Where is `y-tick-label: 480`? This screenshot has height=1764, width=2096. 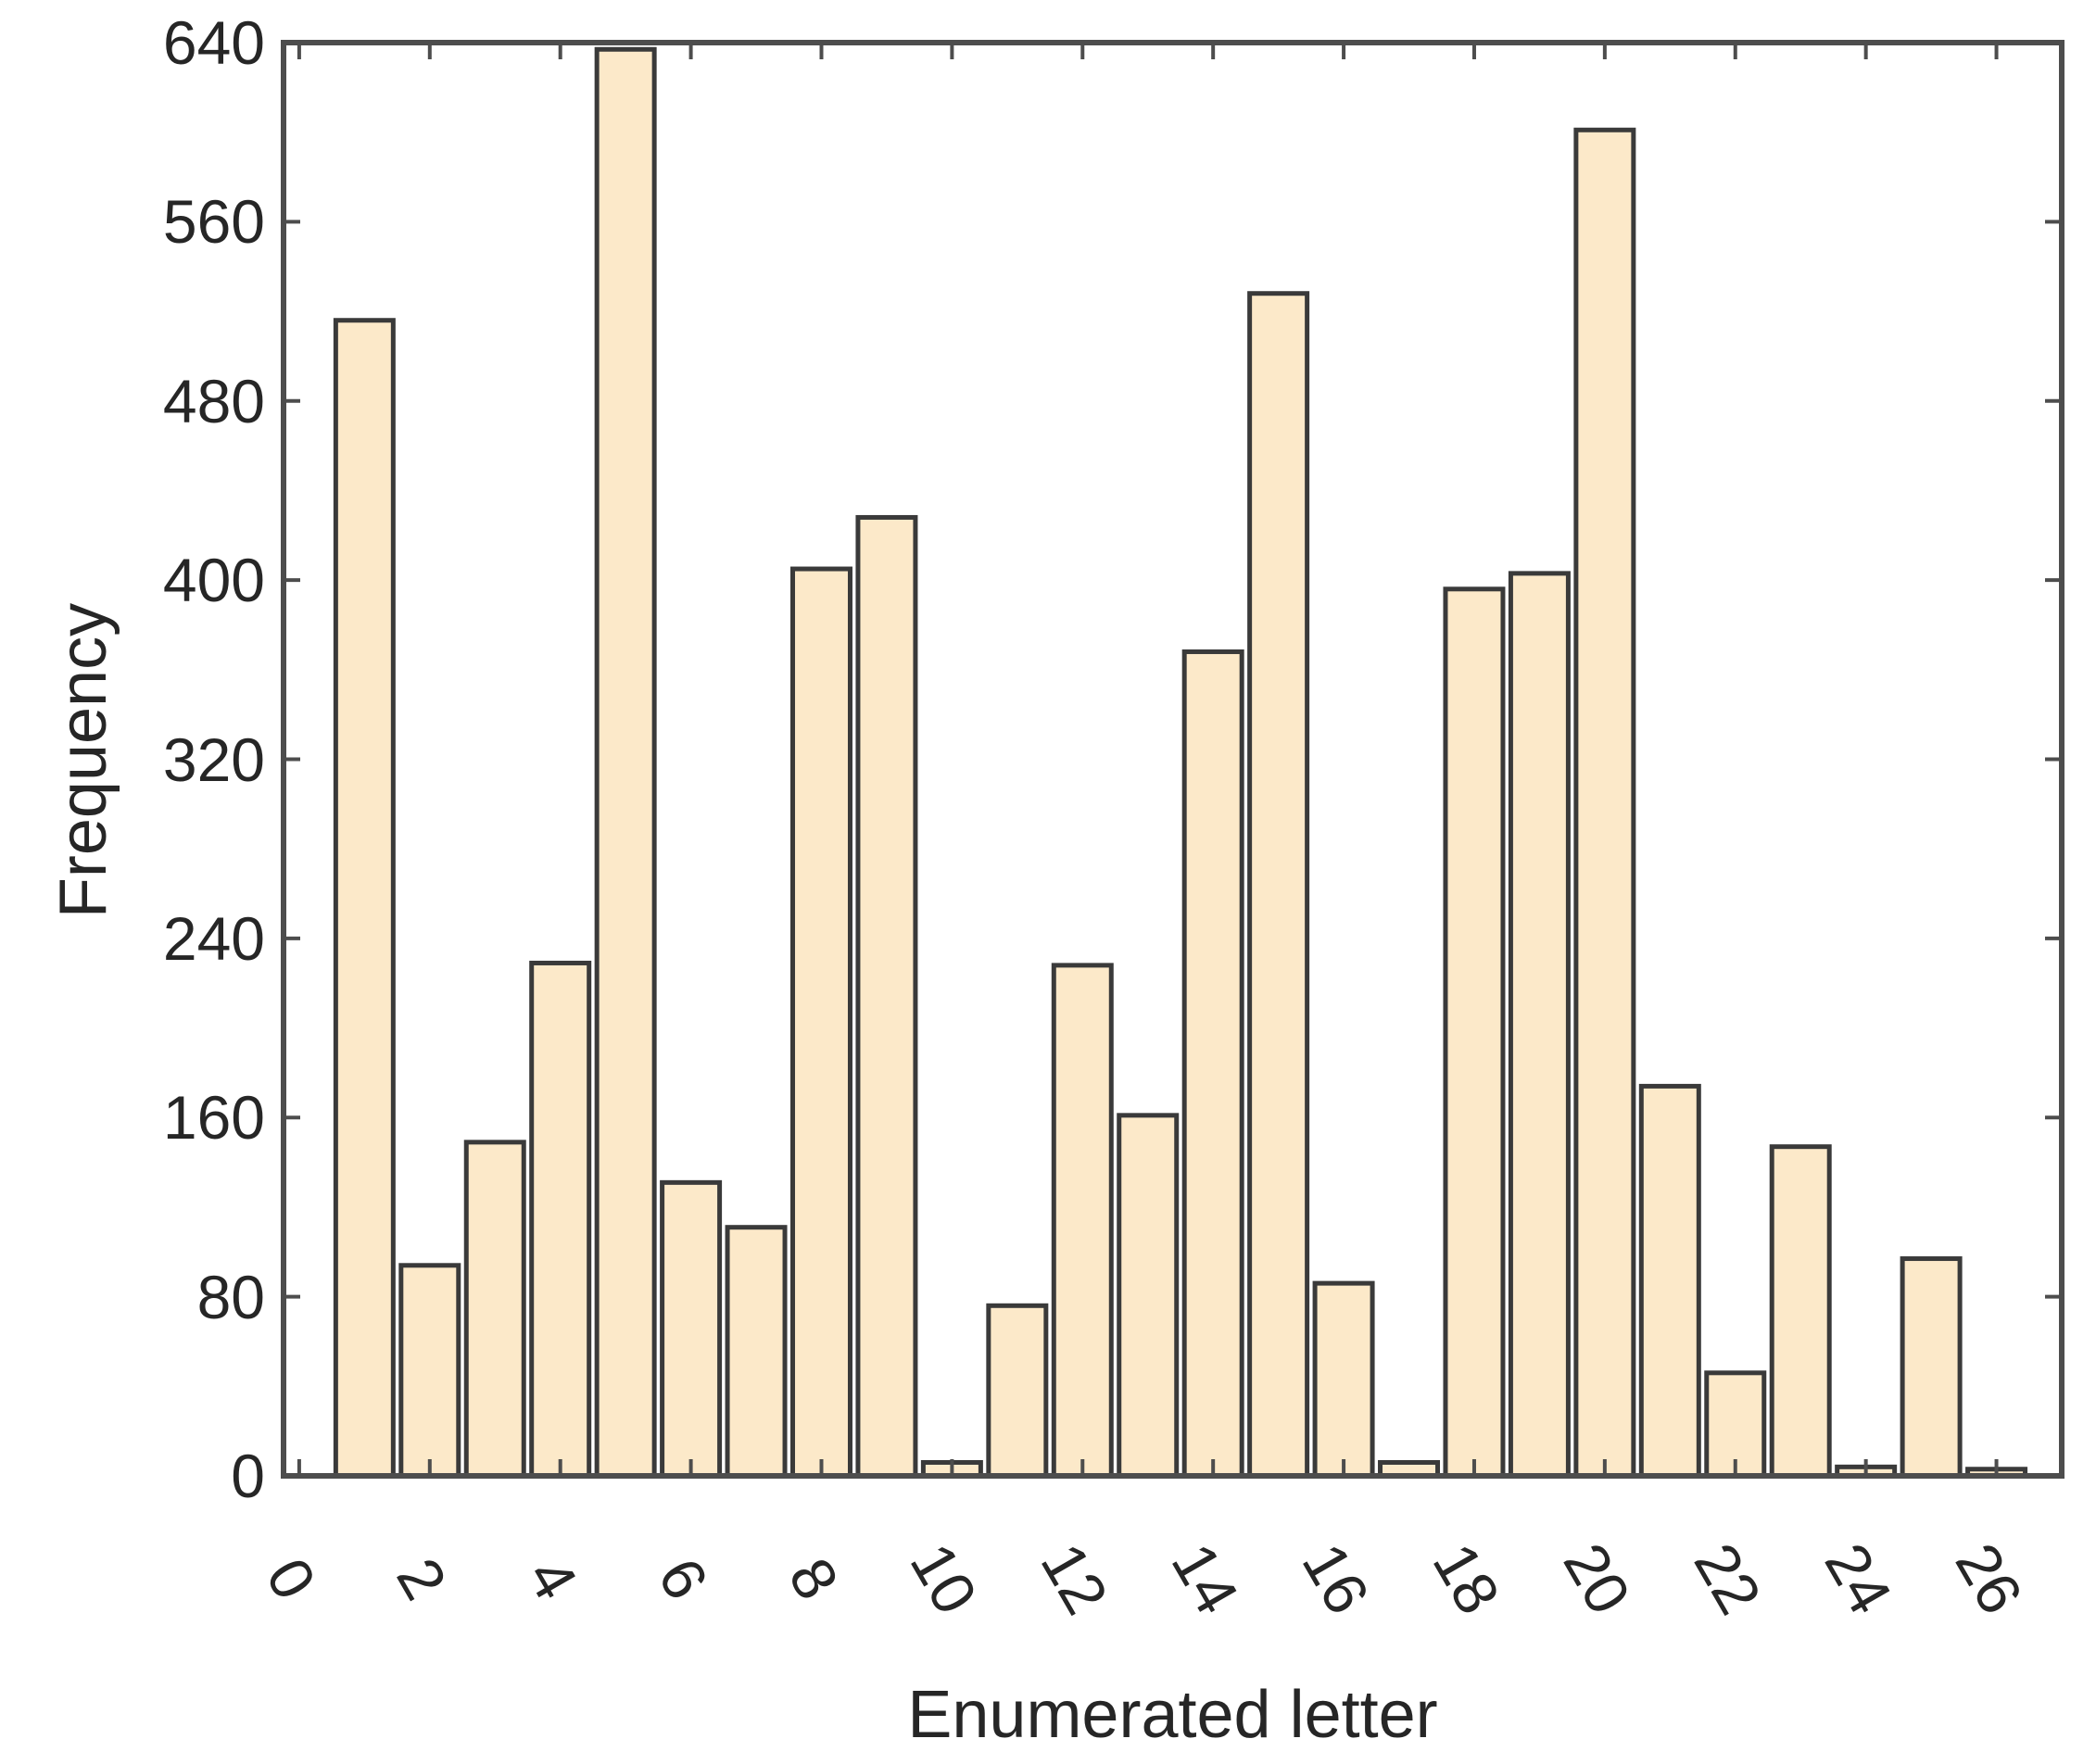 y-tick-label: 480 is located at coordinates (213, 400).